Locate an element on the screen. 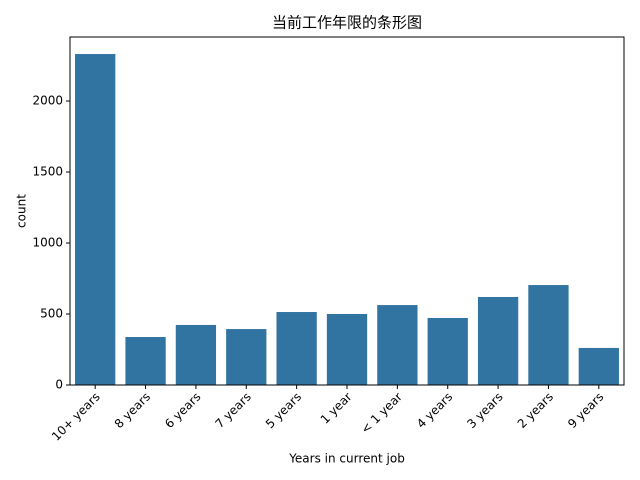 This screenshot has width=640, height=480. x-tick-label: 1 year is located at coordinates (336, 408).